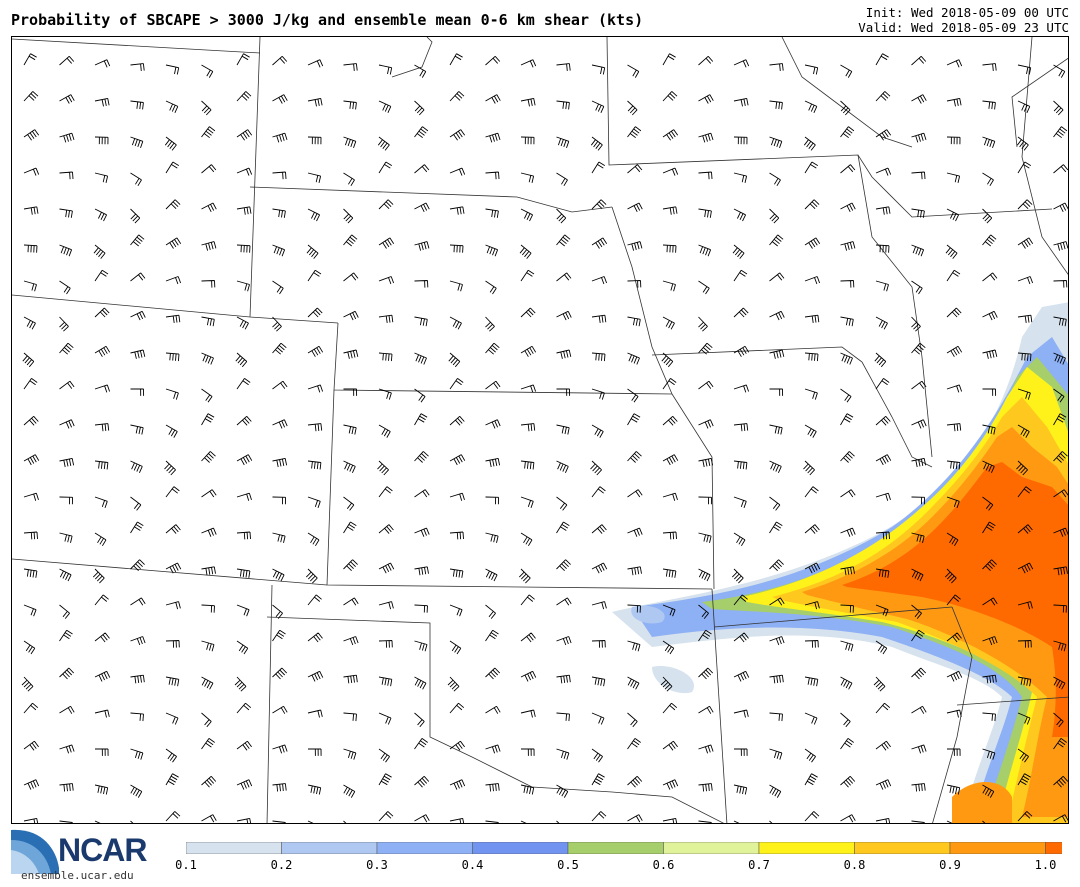  What do you see at coordinates (624, 848) in the screenshot?
I see `colorbar` at bounding box center [624, 848].